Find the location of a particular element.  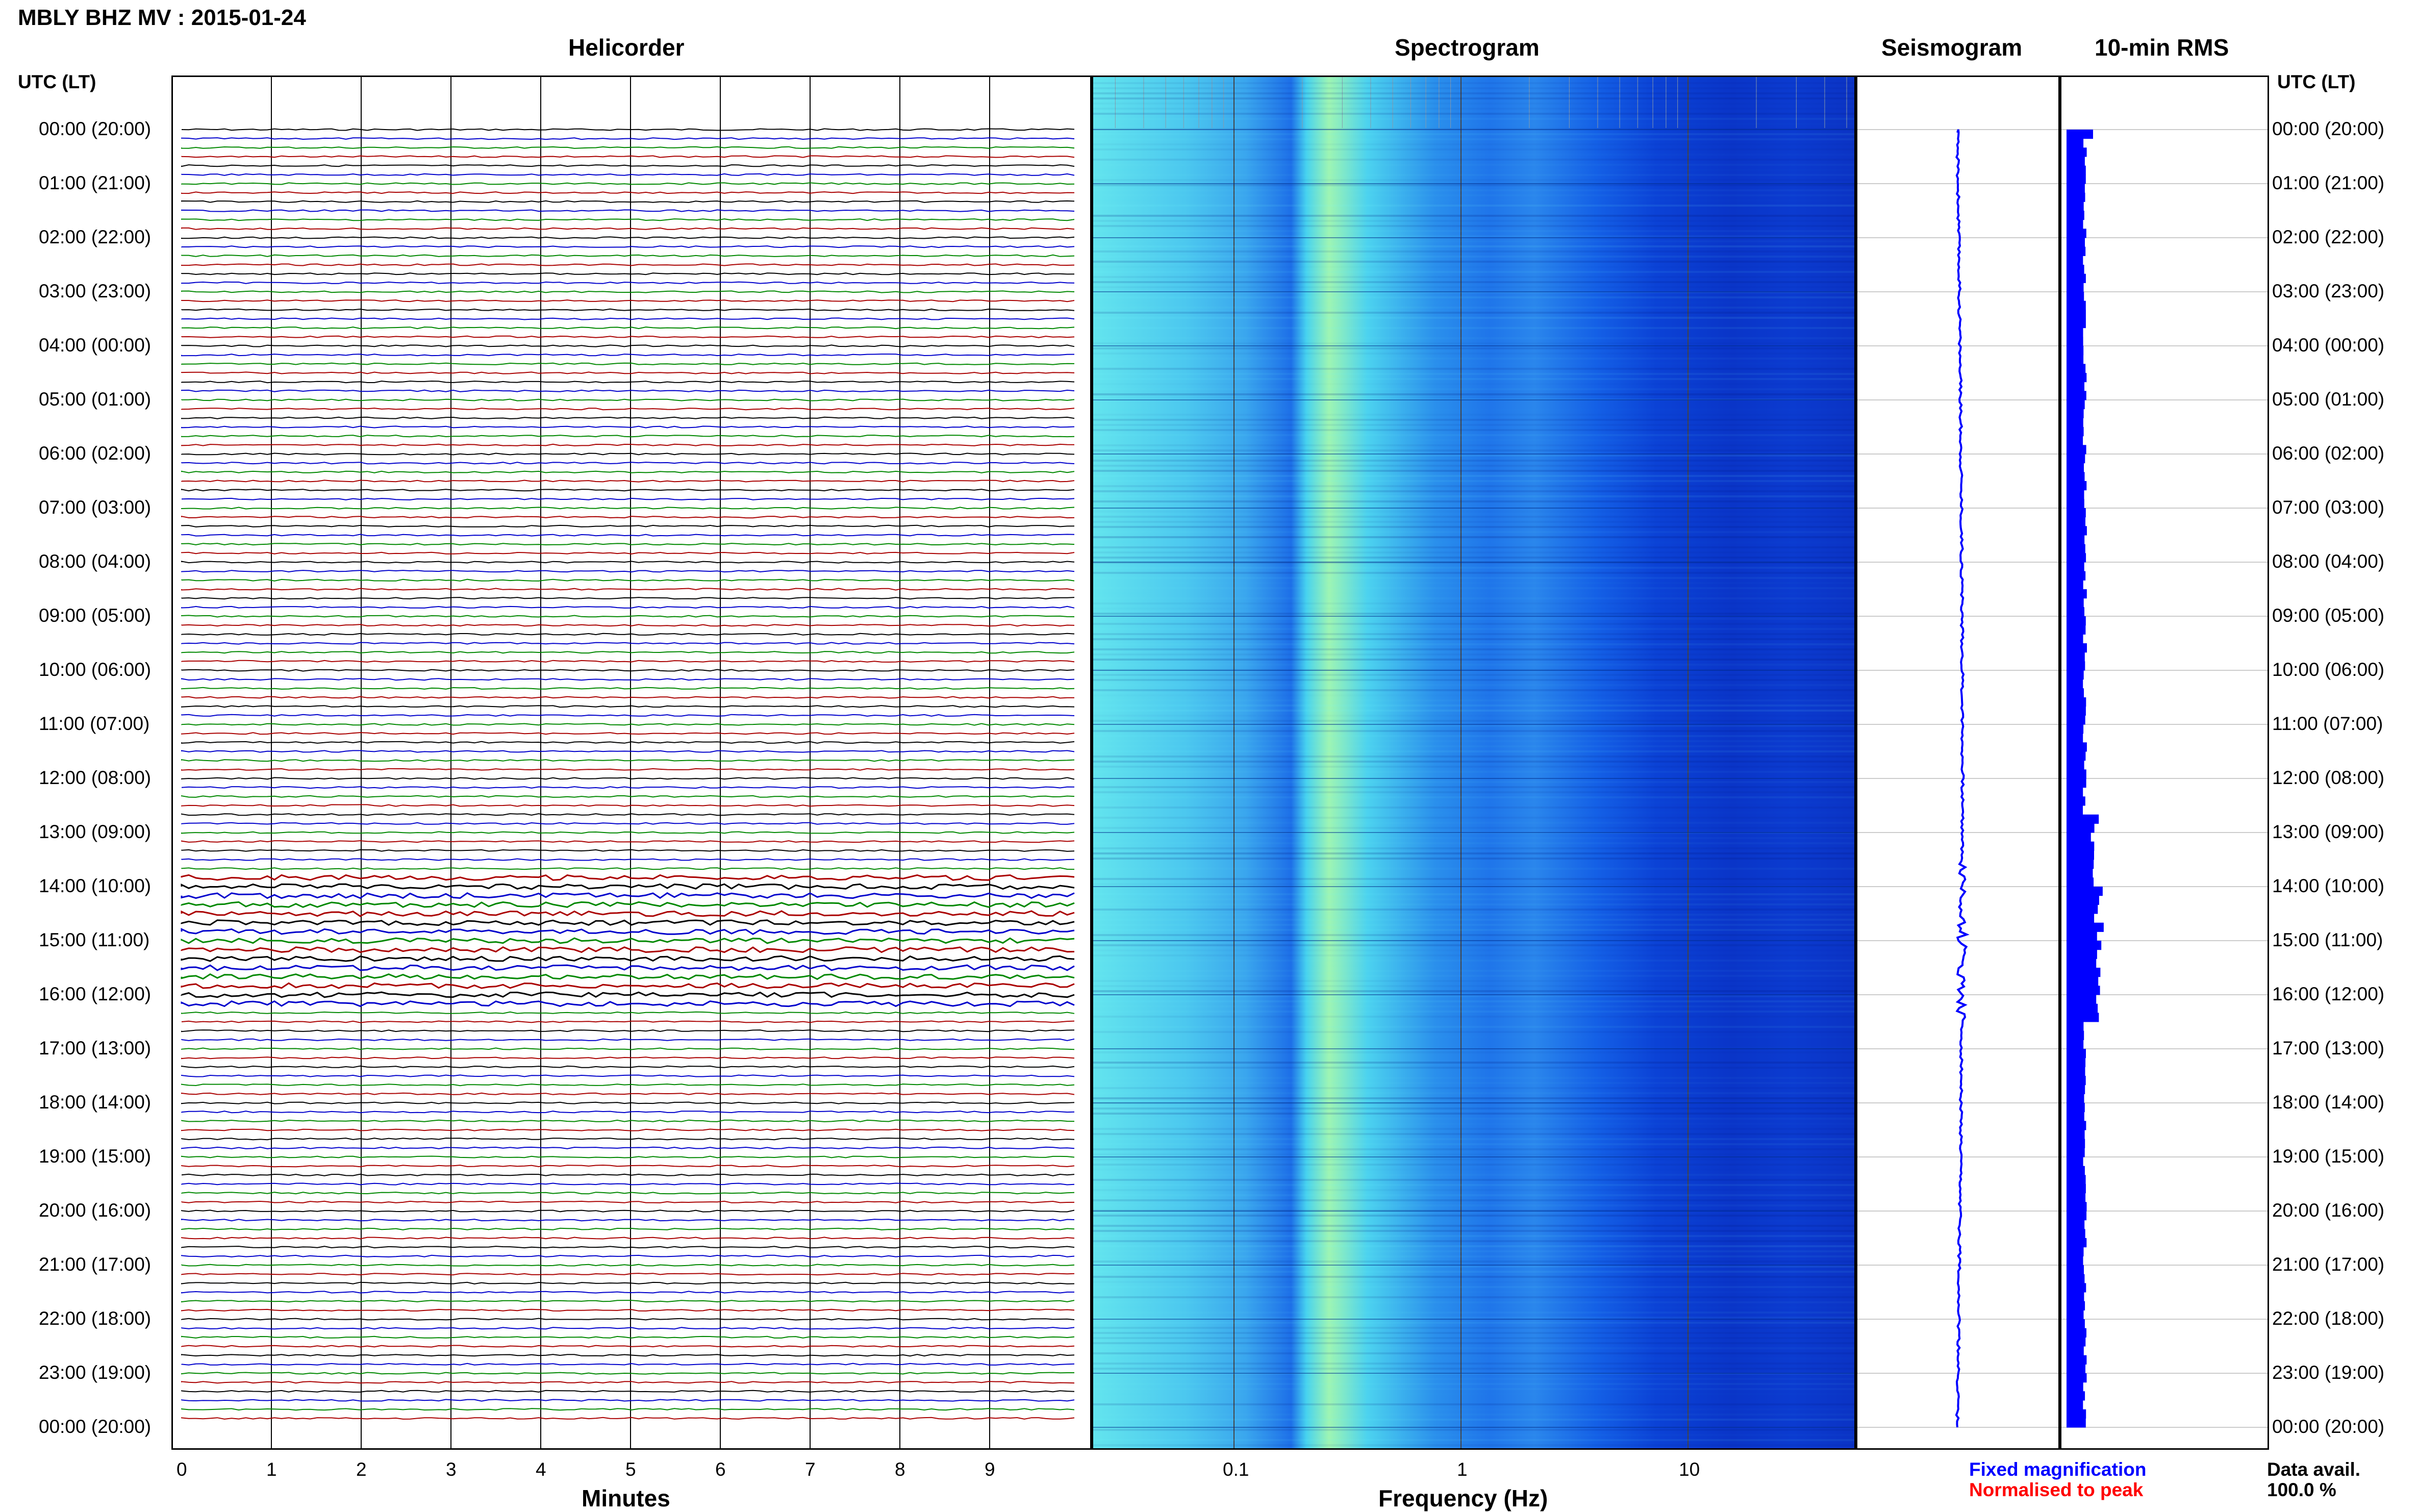

time-label: 16:00 (12:00) is located at coordinates (96, 994).